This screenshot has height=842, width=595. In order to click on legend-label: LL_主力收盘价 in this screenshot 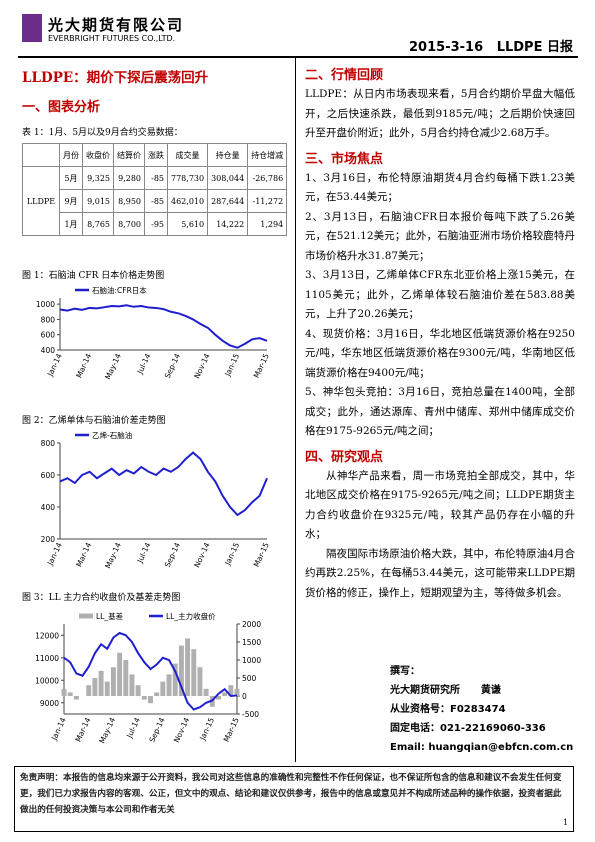, I will do `click(191, 616)`.